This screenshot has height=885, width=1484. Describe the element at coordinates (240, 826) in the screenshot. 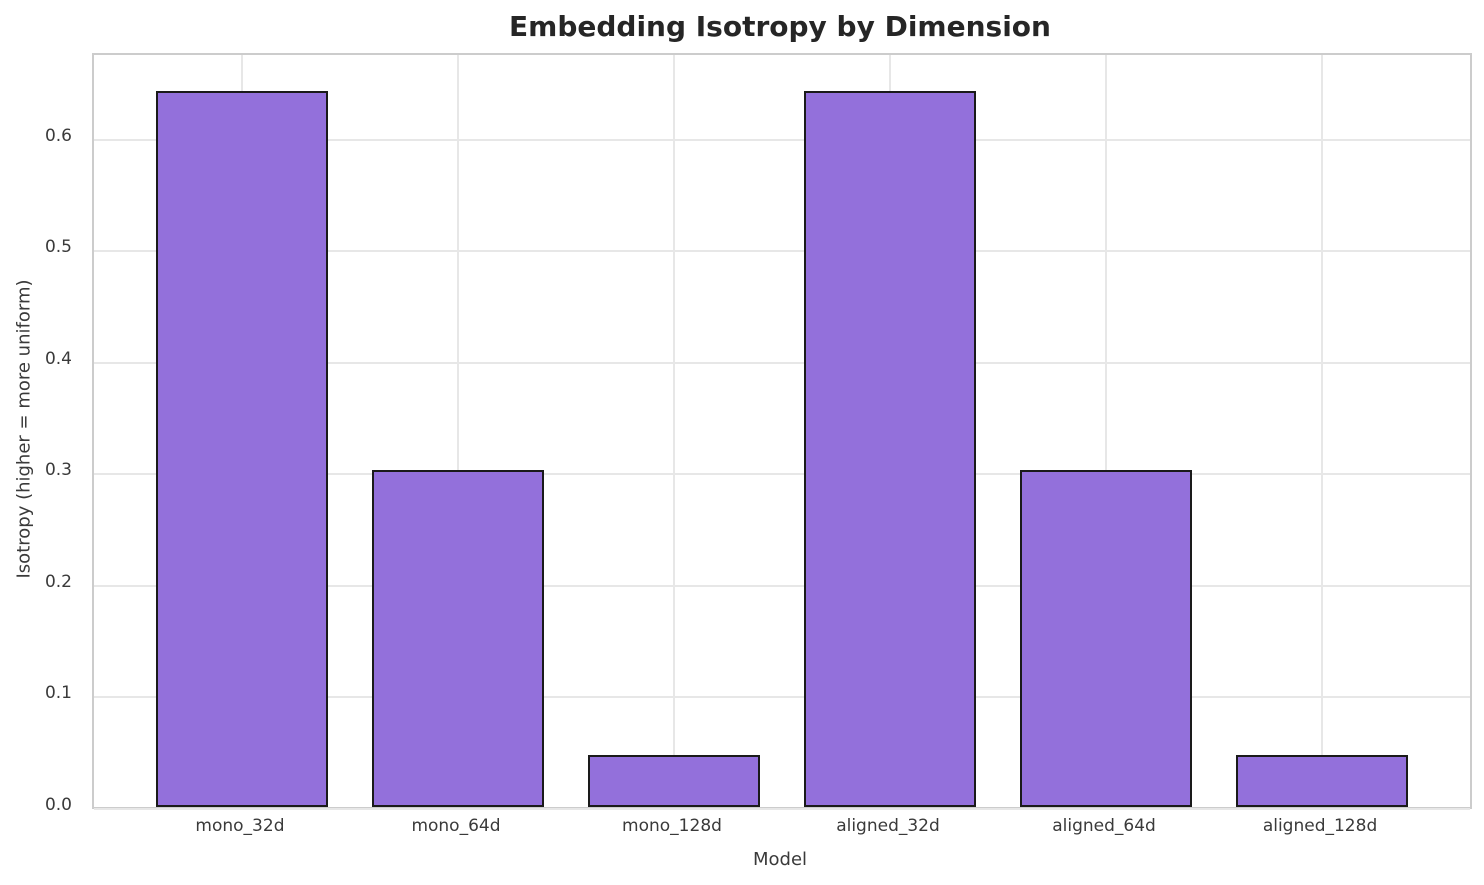

I see `x-tick-label-mono_32d: mono_32d` at that location.